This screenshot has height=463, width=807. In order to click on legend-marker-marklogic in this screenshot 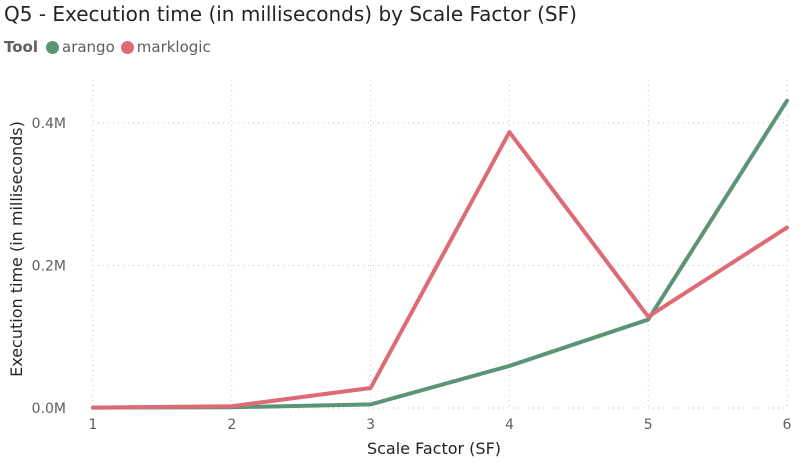, I will do `click(127, 47)`.